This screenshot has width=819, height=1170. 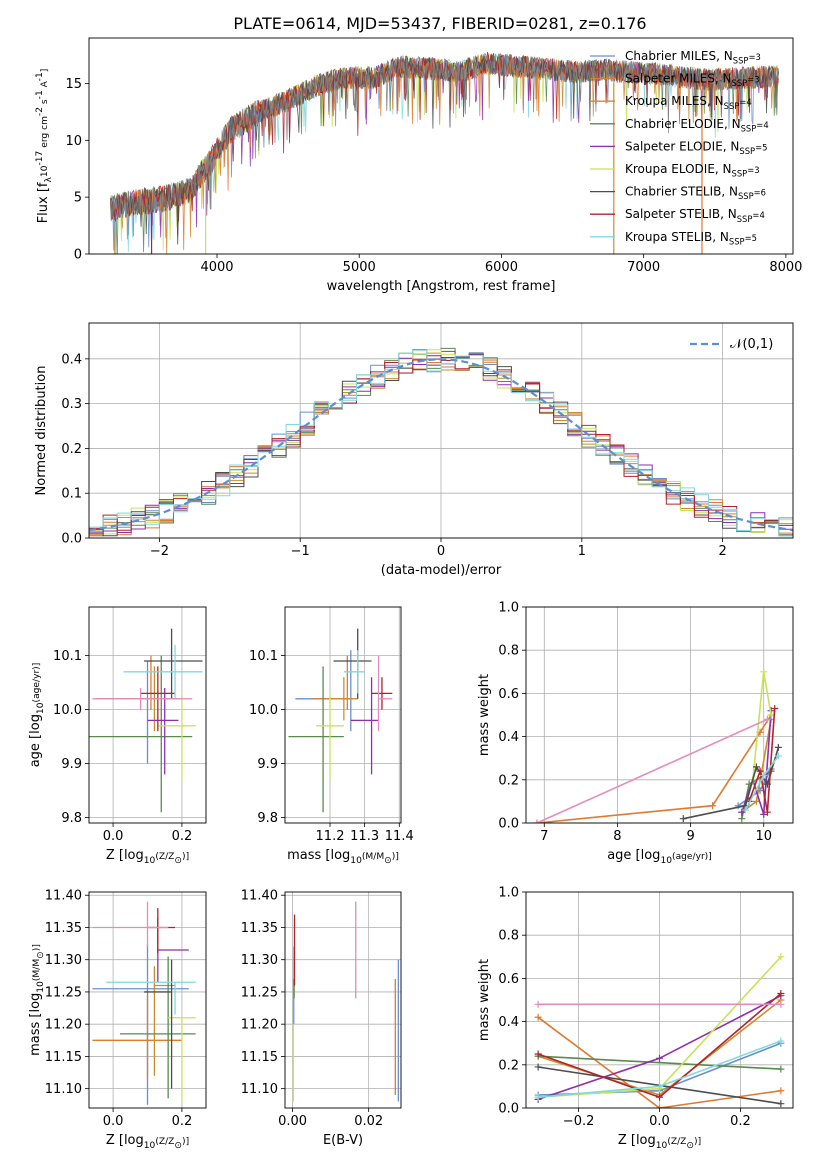 I want to click on mass_weight_vs_Z-frame, so click(x=659, y=1000).